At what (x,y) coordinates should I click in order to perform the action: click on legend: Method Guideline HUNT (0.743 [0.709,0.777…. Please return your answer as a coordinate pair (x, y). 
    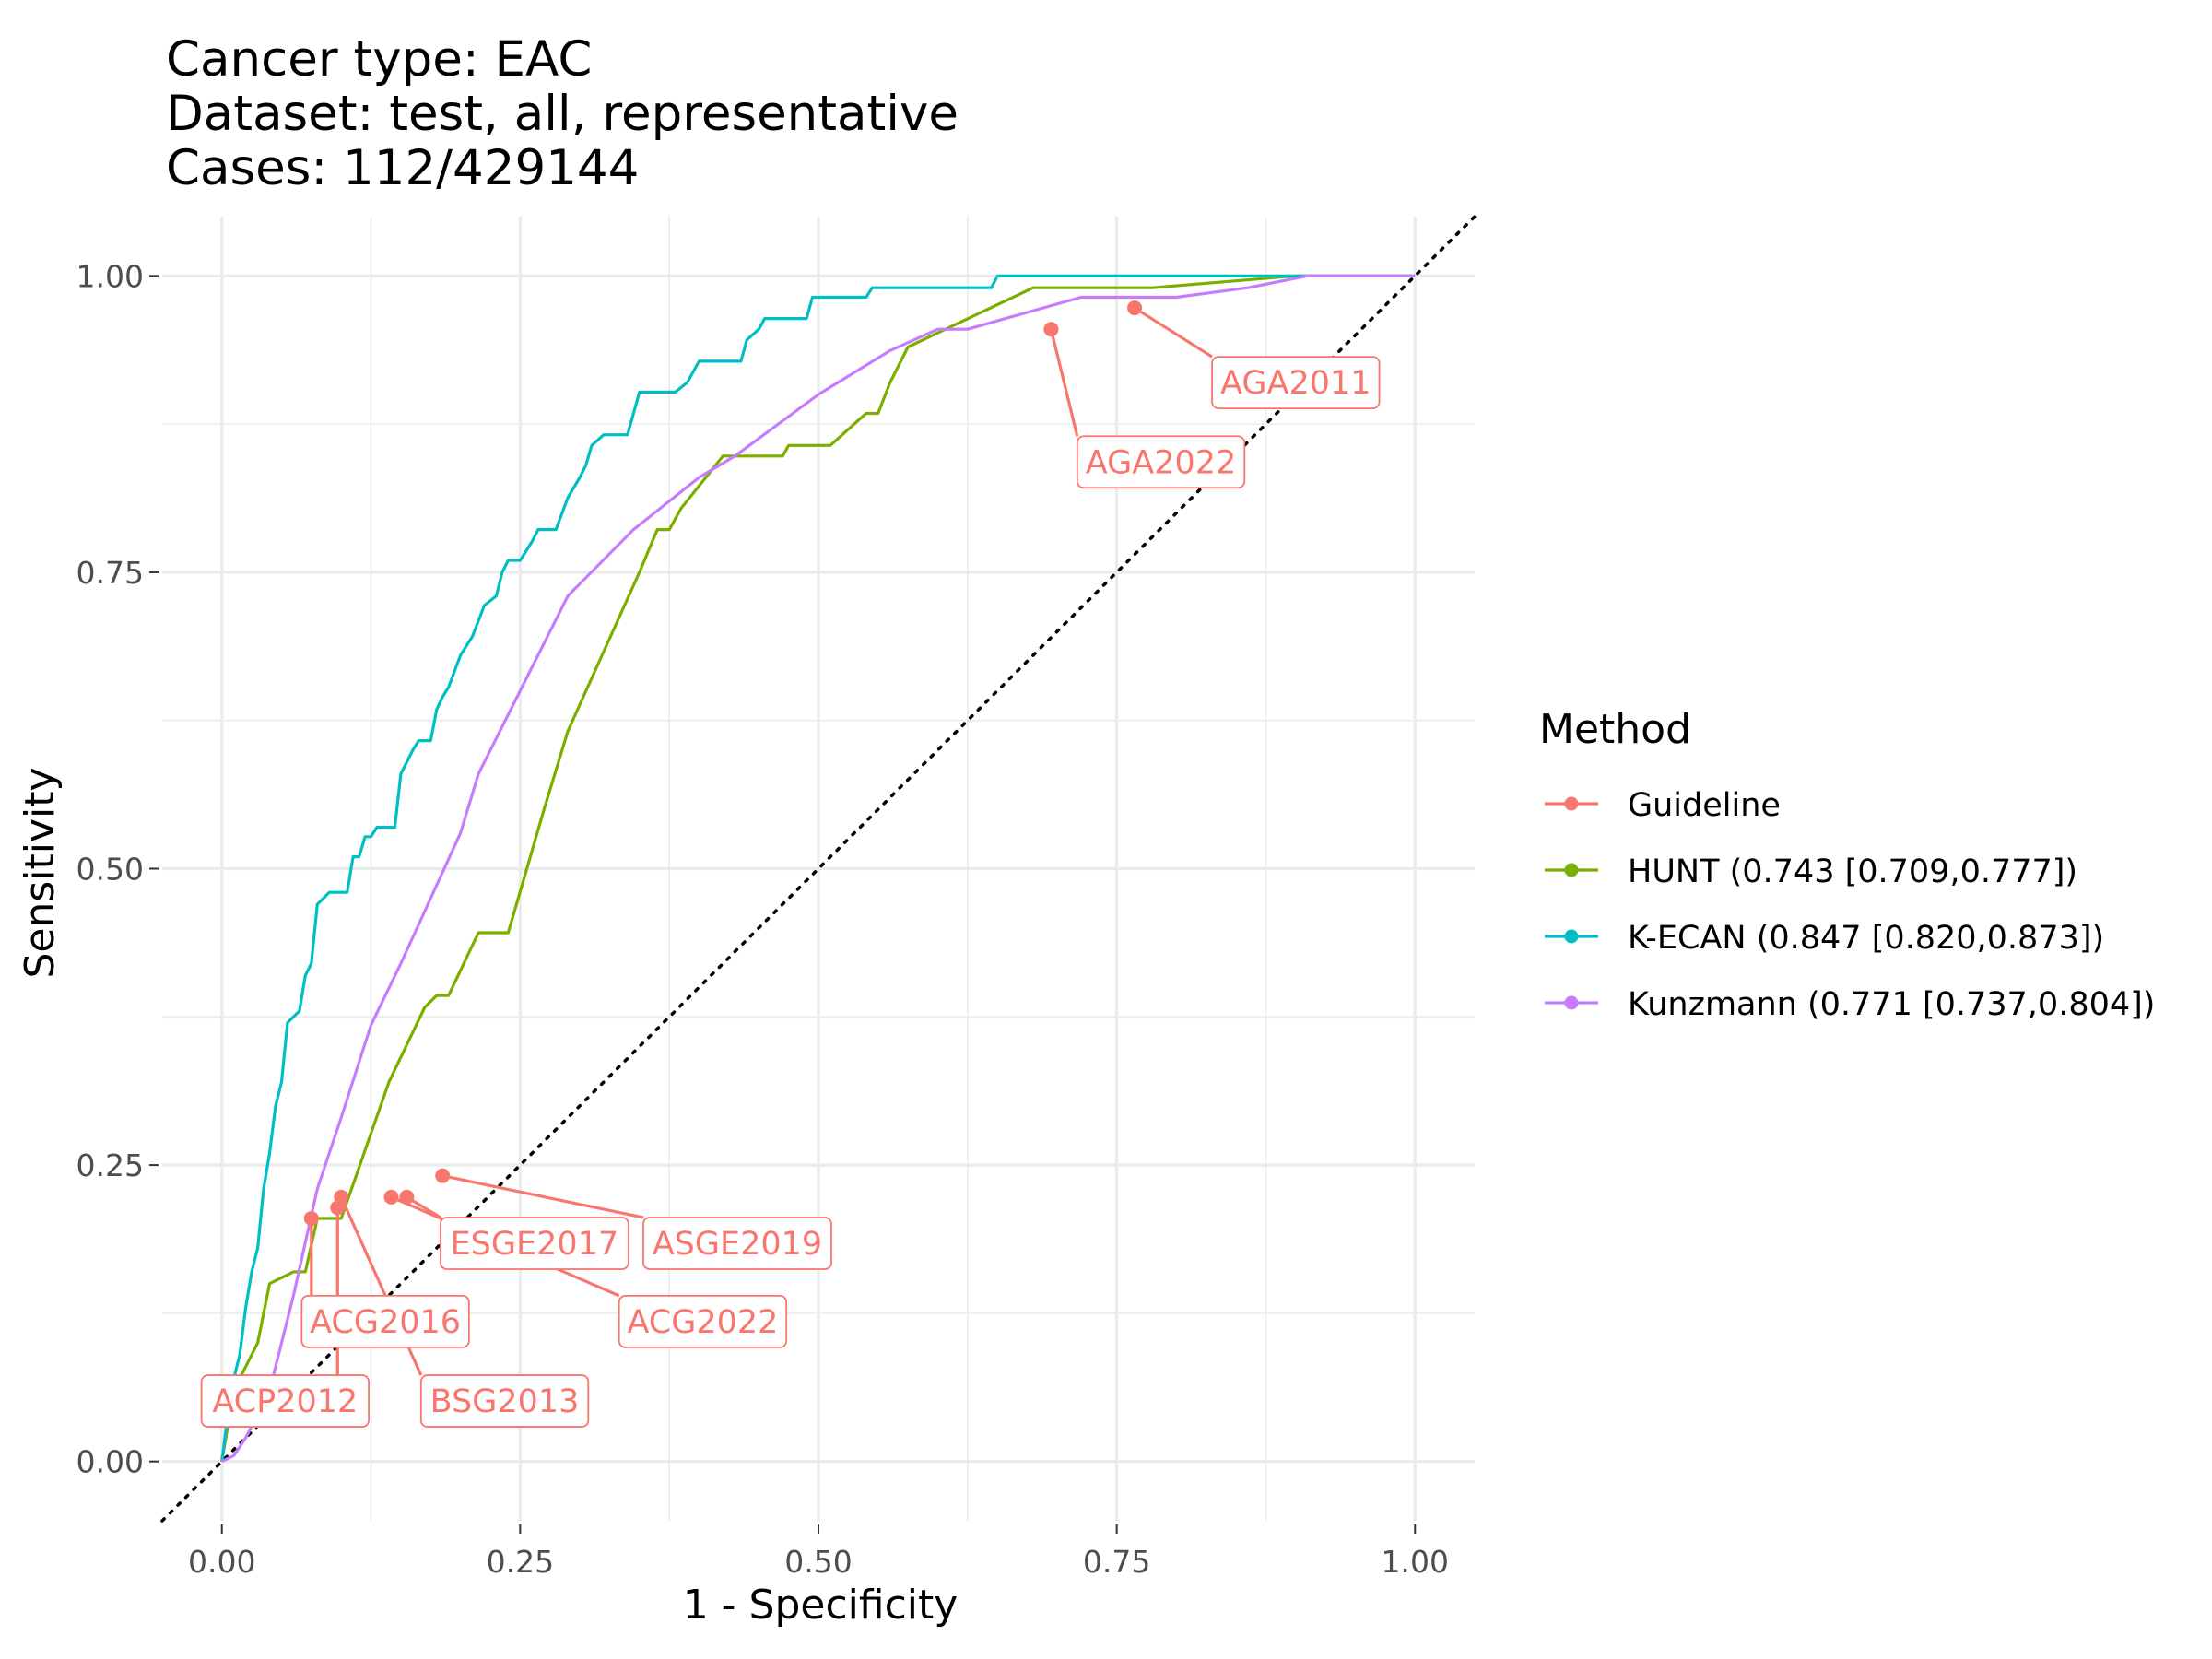
    Looking at the image, I should click on (1847, 864).